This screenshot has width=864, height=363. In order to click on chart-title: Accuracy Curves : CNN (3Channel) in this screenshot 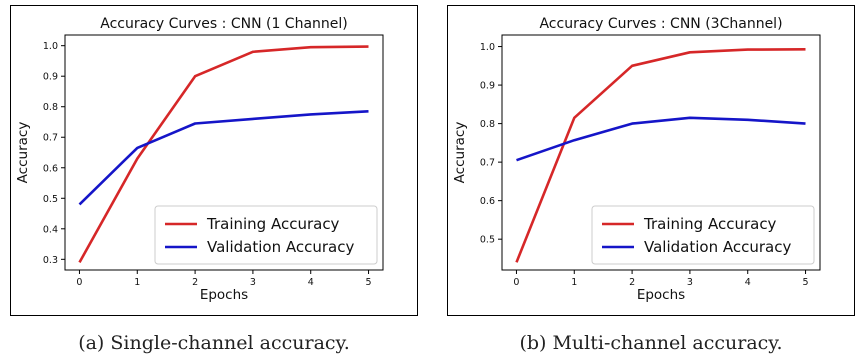, I will do `click(660, 24)`.